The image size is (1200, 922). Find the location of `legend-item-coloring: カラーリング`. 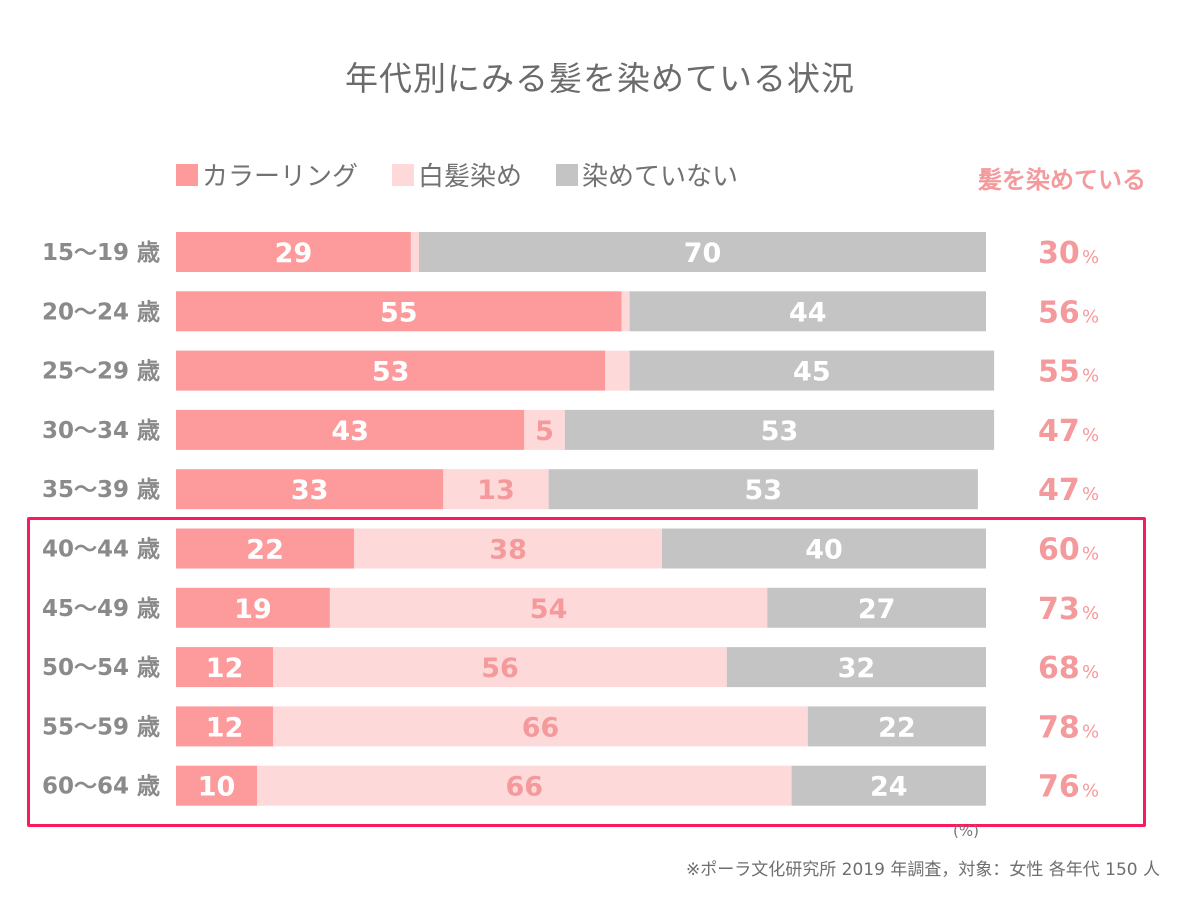

legend-item-coloring: カラーリング is located at coordinates (267, 174).